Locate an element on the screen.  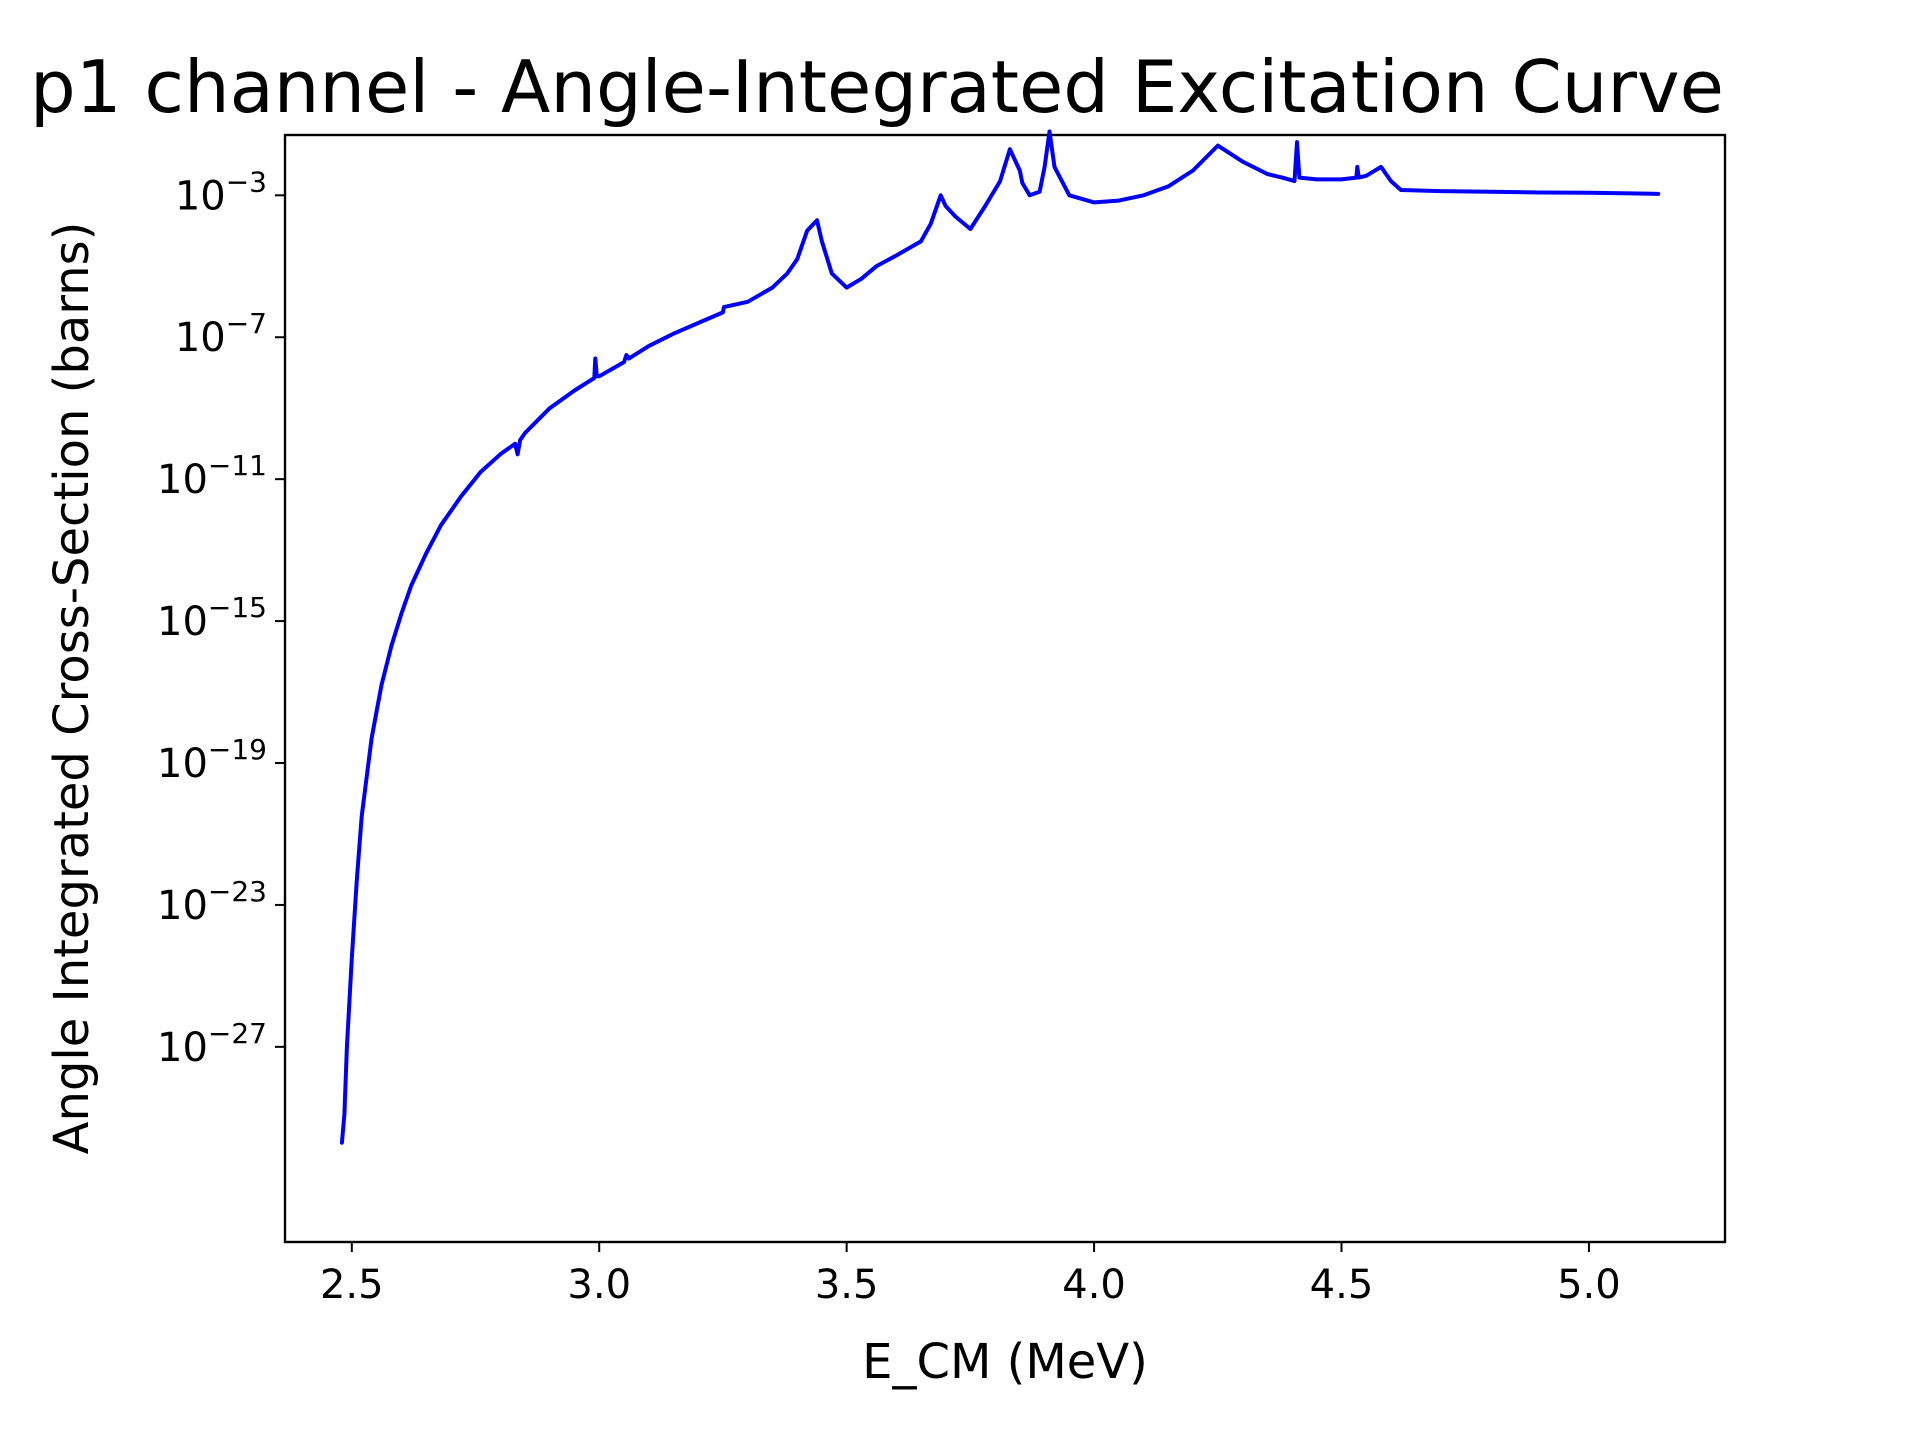
y-tick-label: 10⁻¹⁹ is located at coordinates (212, 760).